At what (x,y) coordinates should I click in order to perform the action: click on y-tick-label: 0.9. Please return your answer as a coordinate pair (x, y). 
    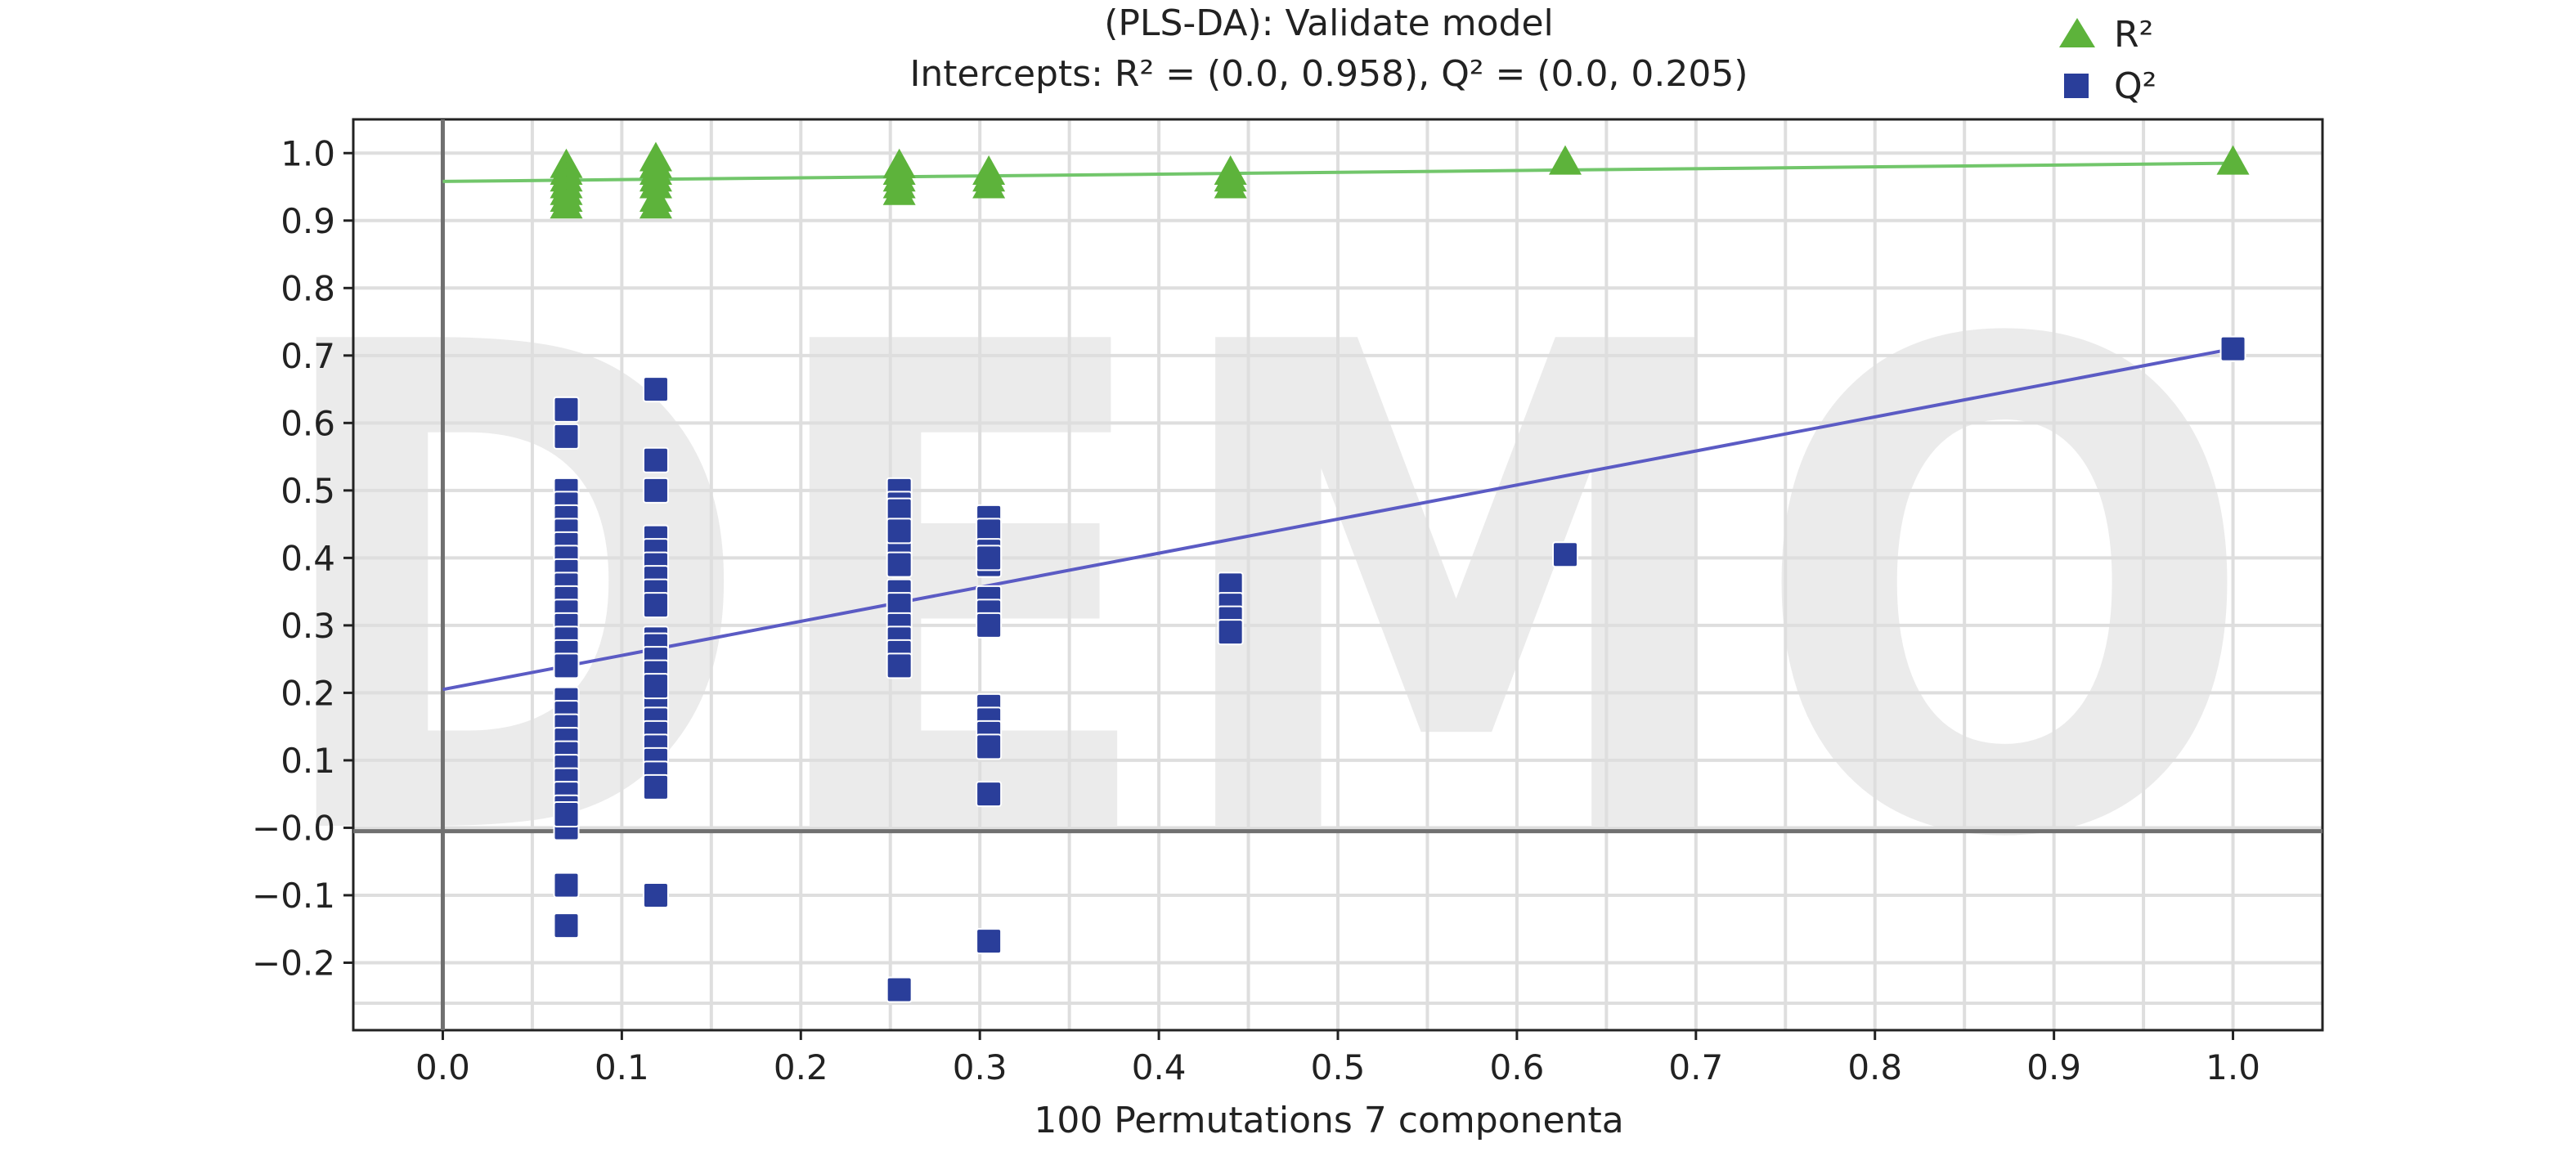
    Looking at the image, I should click on (307, 221).